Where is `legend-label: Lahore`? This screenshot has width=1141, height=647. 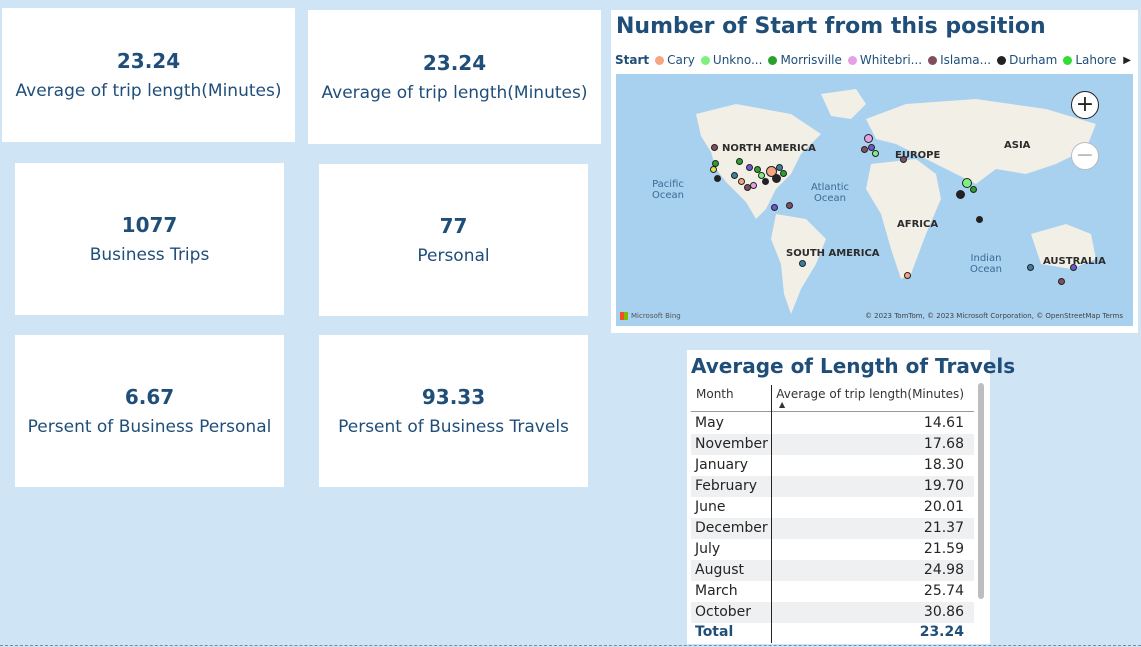 legend-label: Lahore is located at coordinates (1096, 60).